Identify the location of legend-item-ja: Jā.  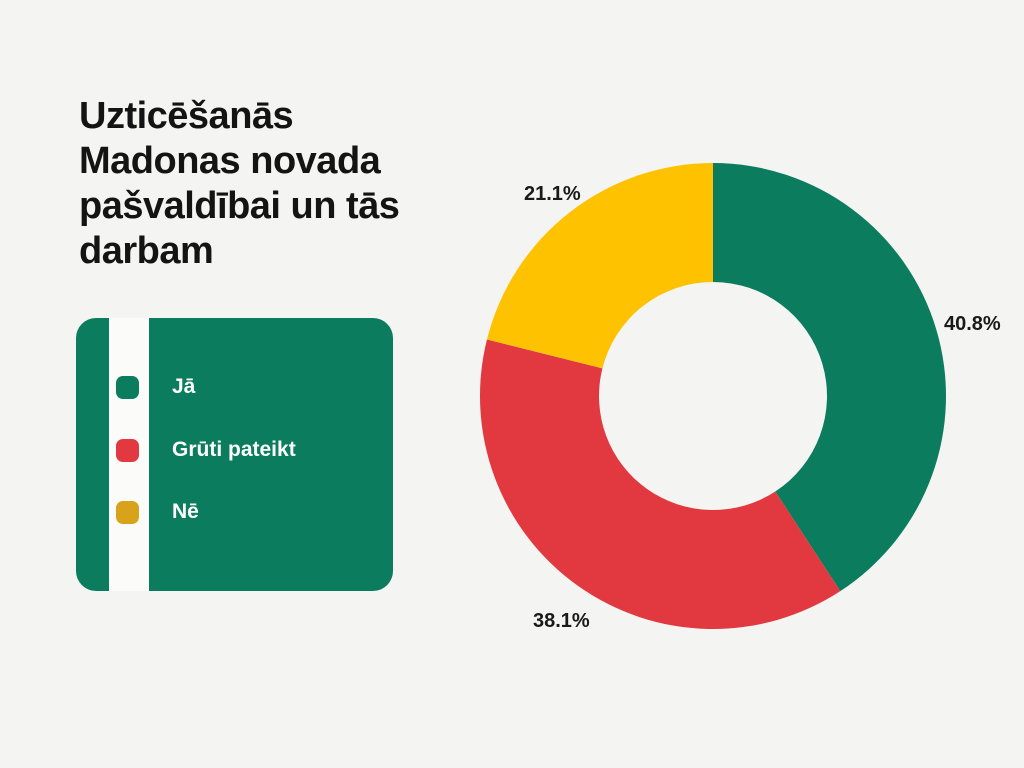
(155, 387).